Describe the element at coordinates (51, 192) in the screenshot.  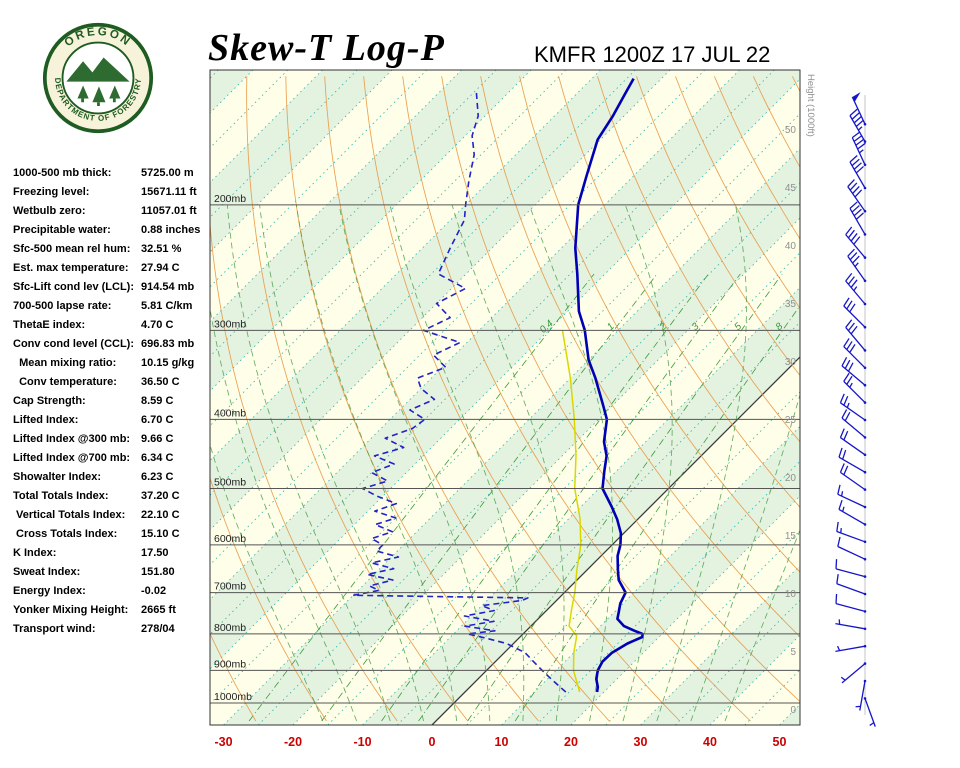
I see `stat-label: Freezing level:` at that location.